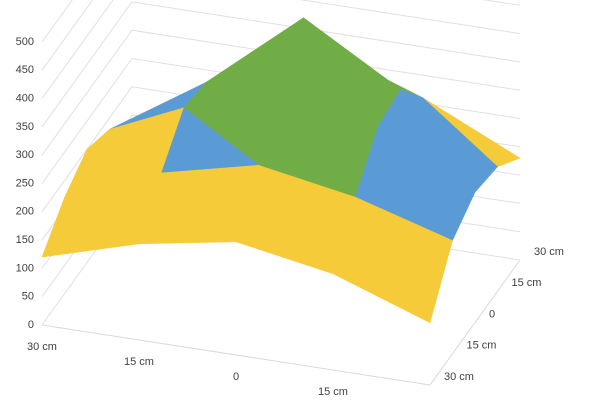 This screenshot has height=400, width=600. I want to click on z-tick-label: 250, so click(25, 183).